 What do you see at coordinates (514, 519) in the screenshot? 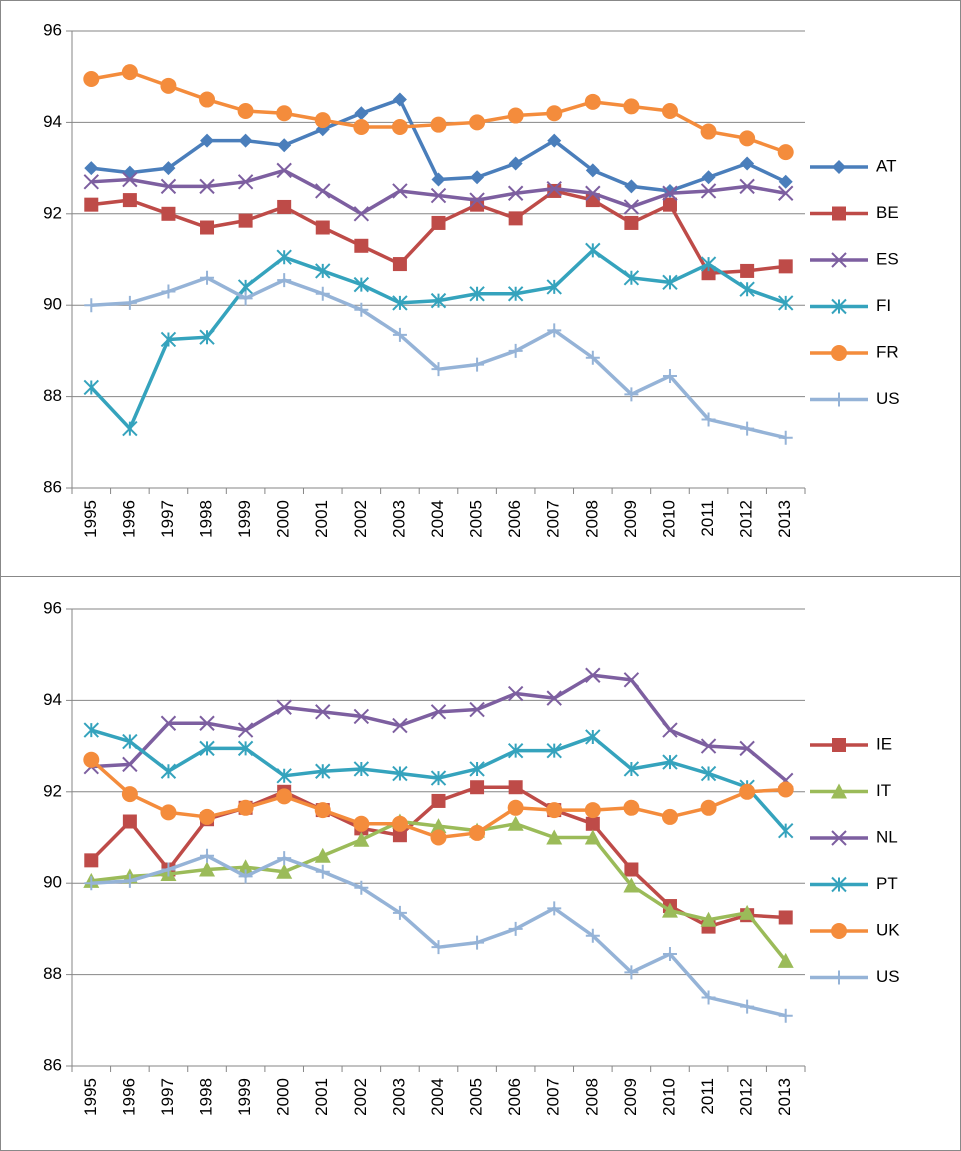
I see `x-tick-label: 2006` at bounding box center [514, 519].